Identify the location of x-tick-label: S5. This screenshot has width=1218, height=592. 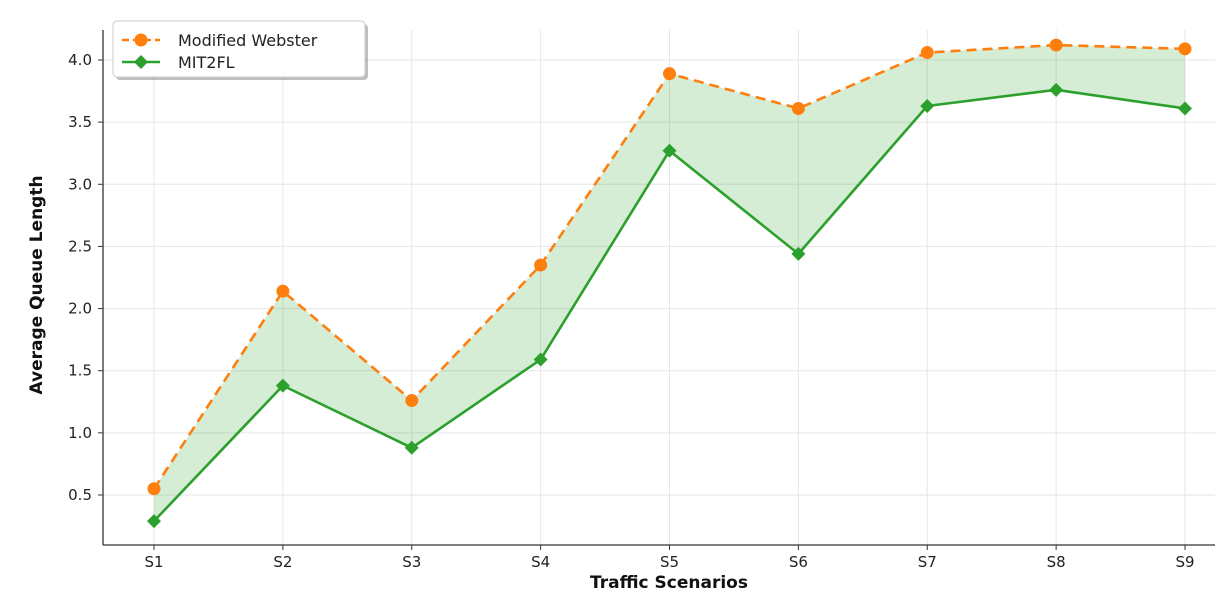
(669, 562).